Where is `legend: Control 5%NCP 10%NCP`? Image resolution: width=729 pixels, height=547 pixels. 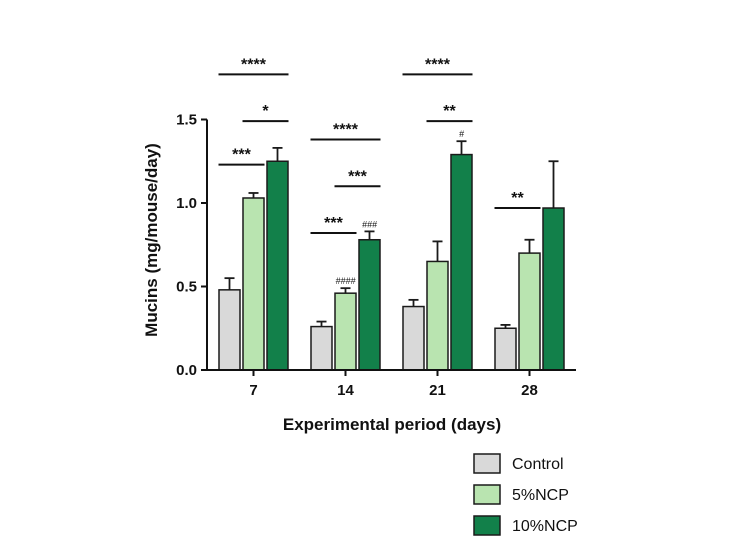 legend: Control 5%NCP 10%NCP is located at coordinates (525, 494).